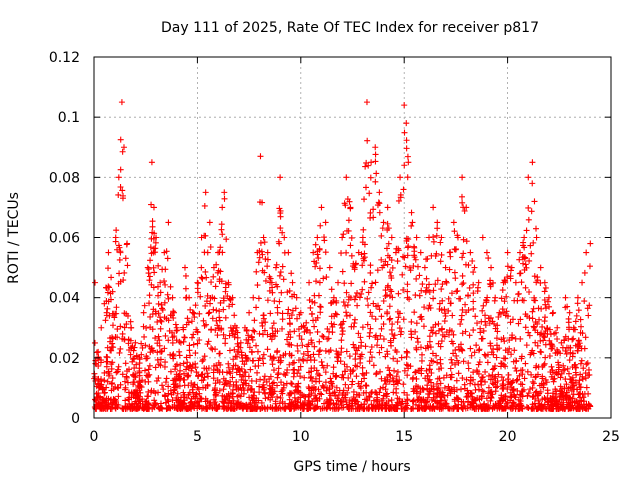 This screenshot has width=640, height=480. I want to click on y-tick-label: 0.08, so click(64, 178).